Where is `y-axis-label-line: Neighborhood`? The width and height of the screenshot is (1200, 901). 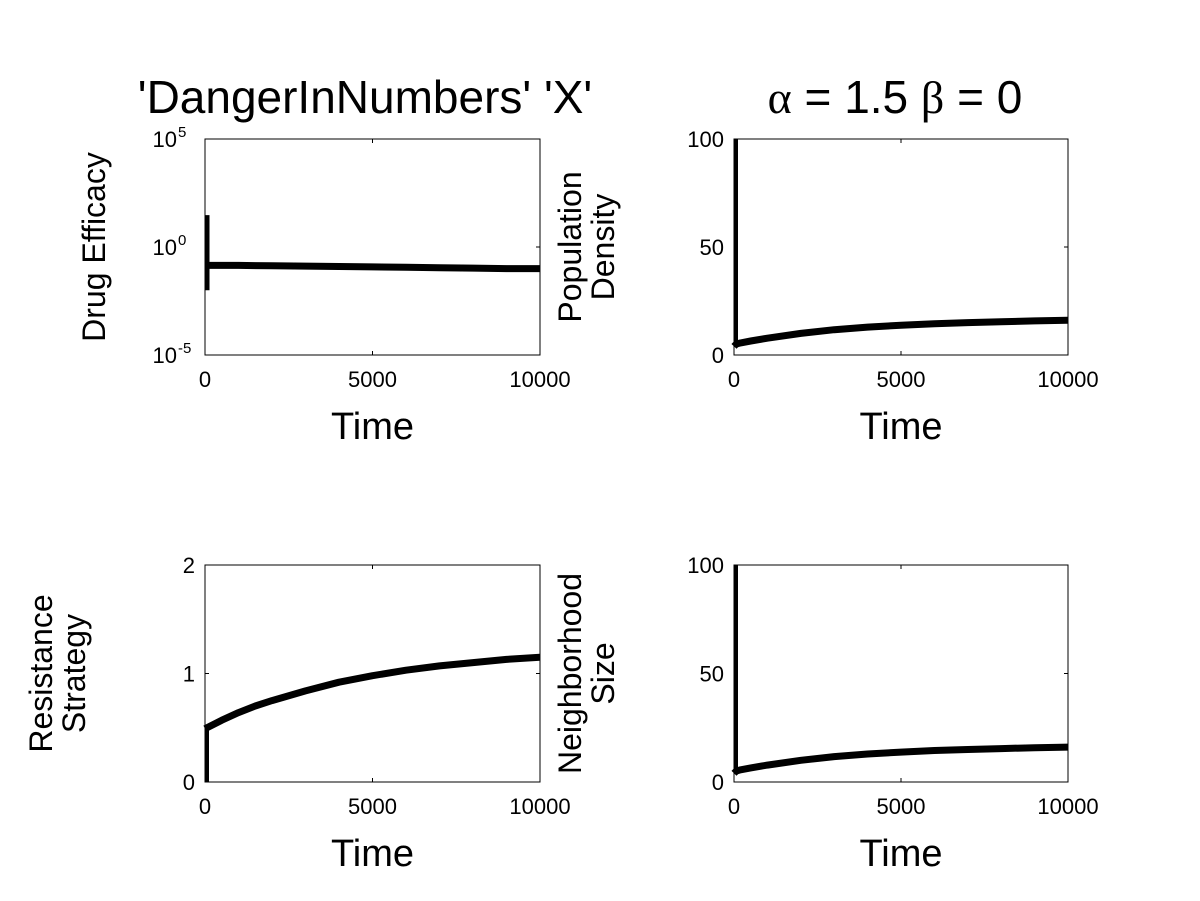
y-axis-label-line: Neighborhood is located at coordinates (570, 673).